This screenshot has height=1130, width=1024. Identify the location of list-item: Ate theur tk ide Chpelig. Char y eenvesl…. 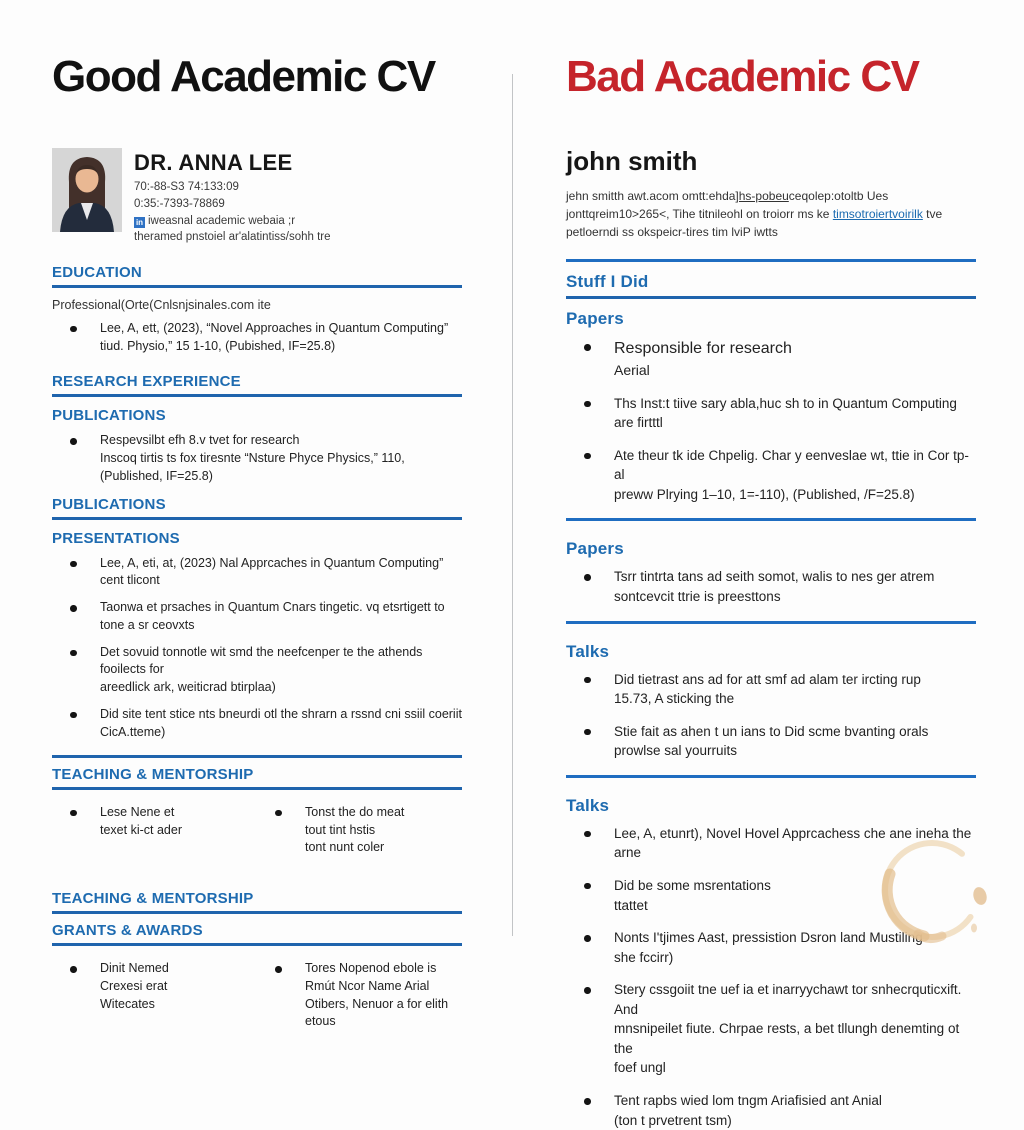
(780, 475).